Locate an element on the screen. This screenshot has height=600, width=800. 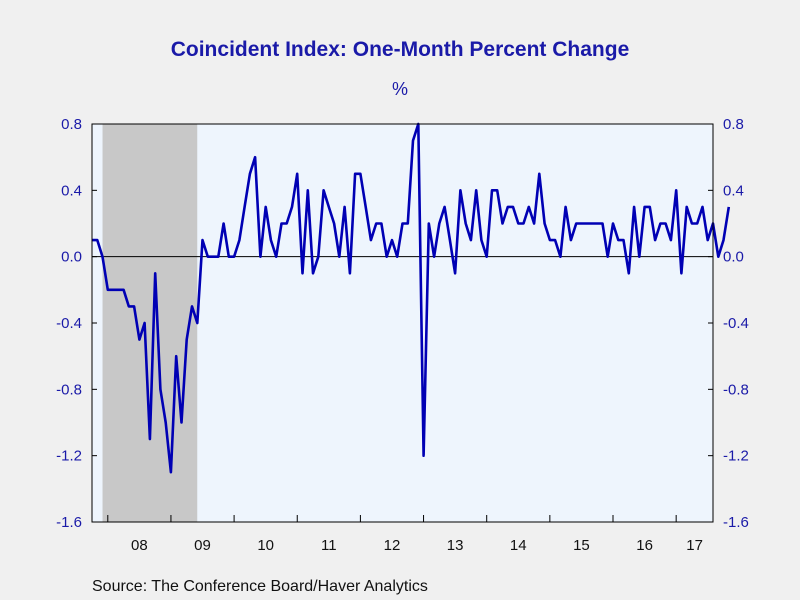
x-tick-label: 14 is located at coordinates (518, 545).